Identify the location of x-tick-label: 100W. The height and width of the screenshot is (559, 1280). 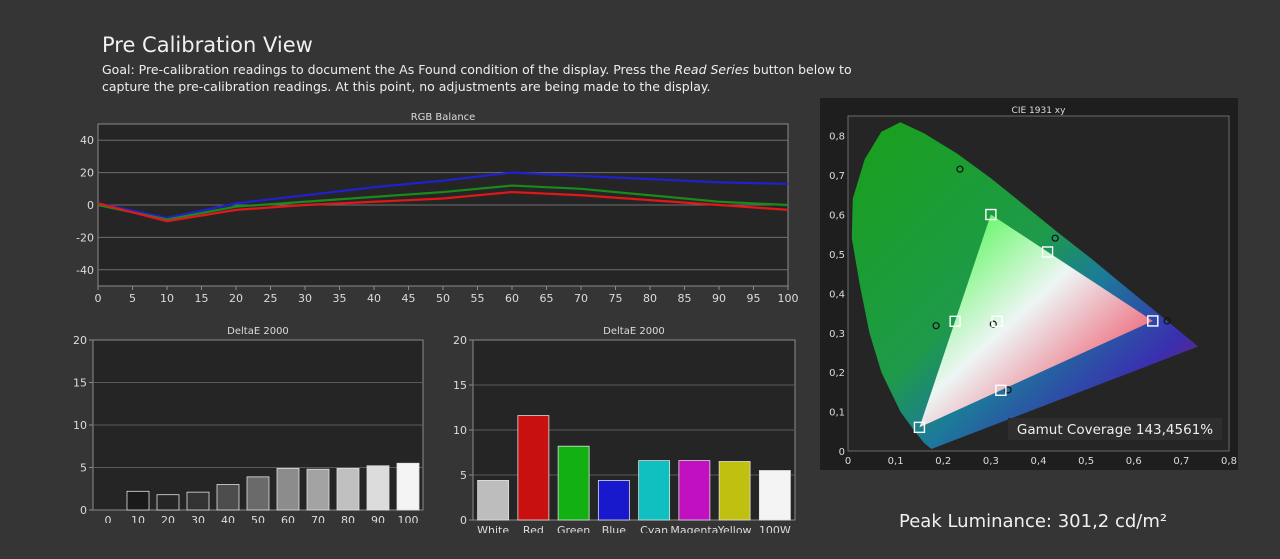
(775, 528).